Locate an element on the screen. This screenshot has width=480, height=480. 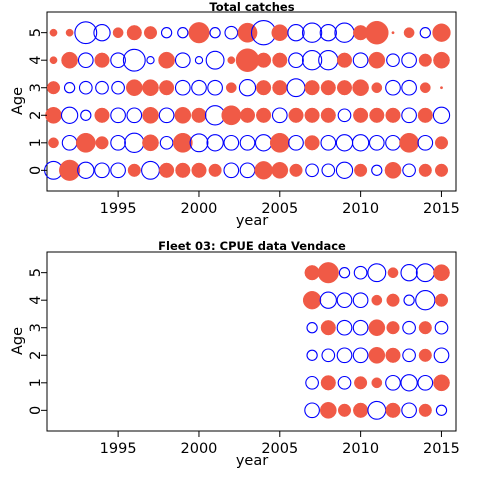
y-tick-label: 1 is located at coordinates (36, 142).